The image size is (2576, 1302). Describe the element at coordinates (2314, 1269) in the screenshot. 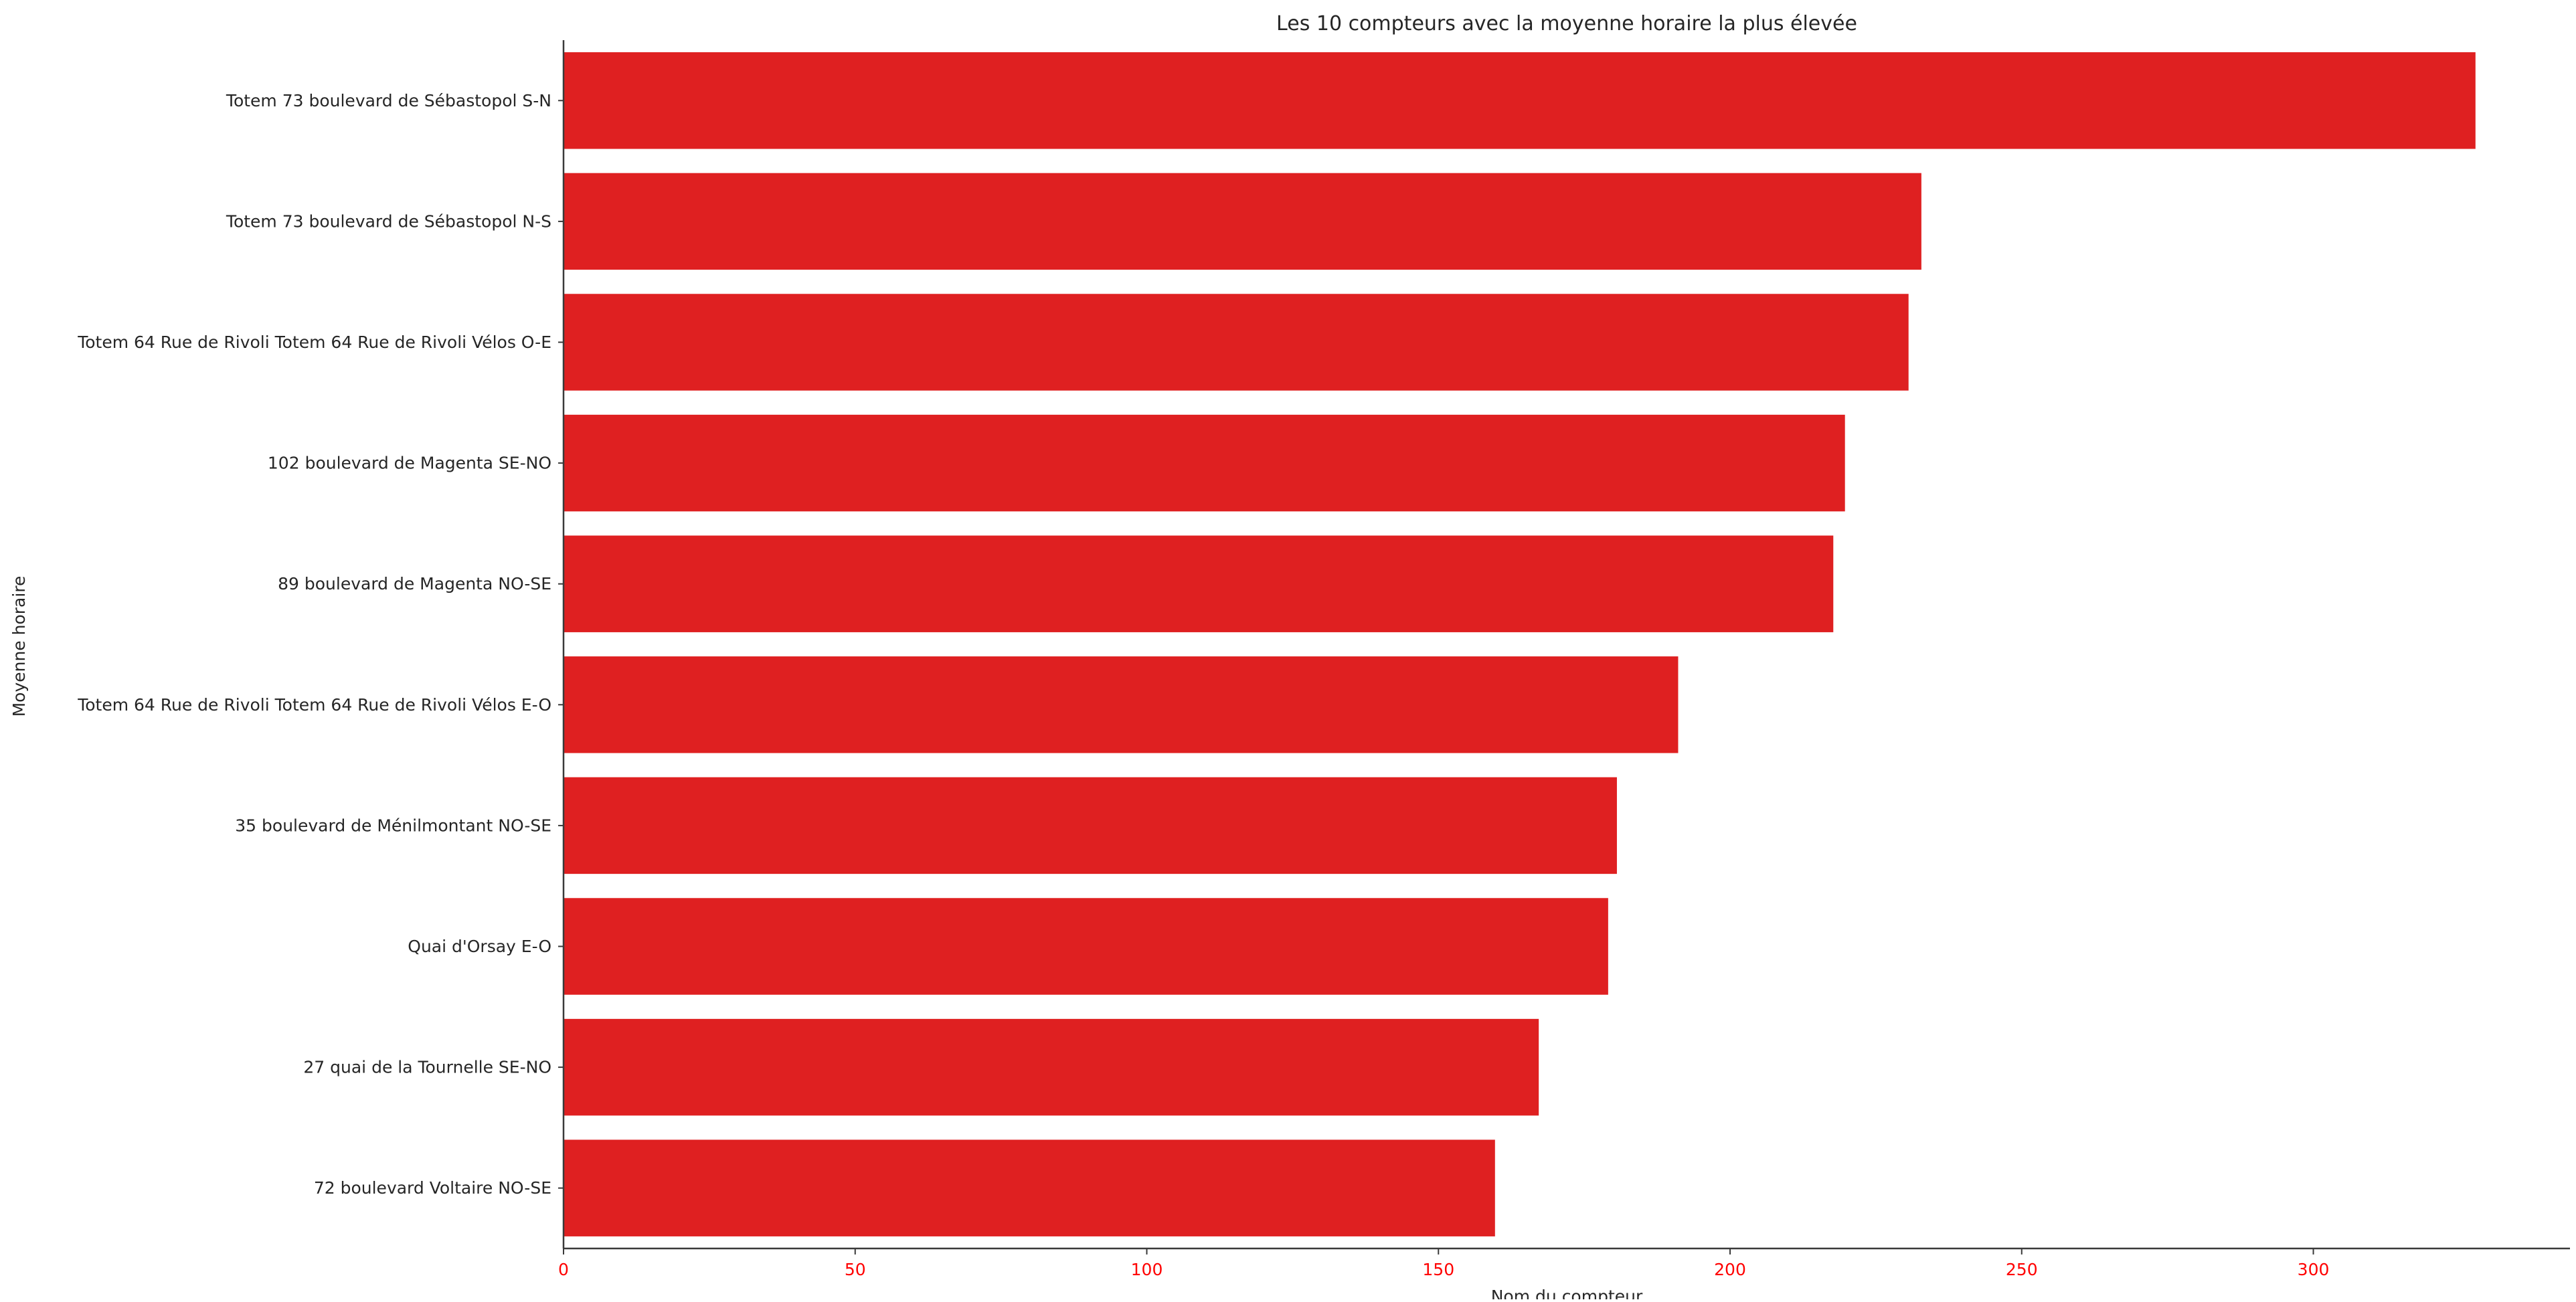

I see `x-tick-label: 300` at that location.